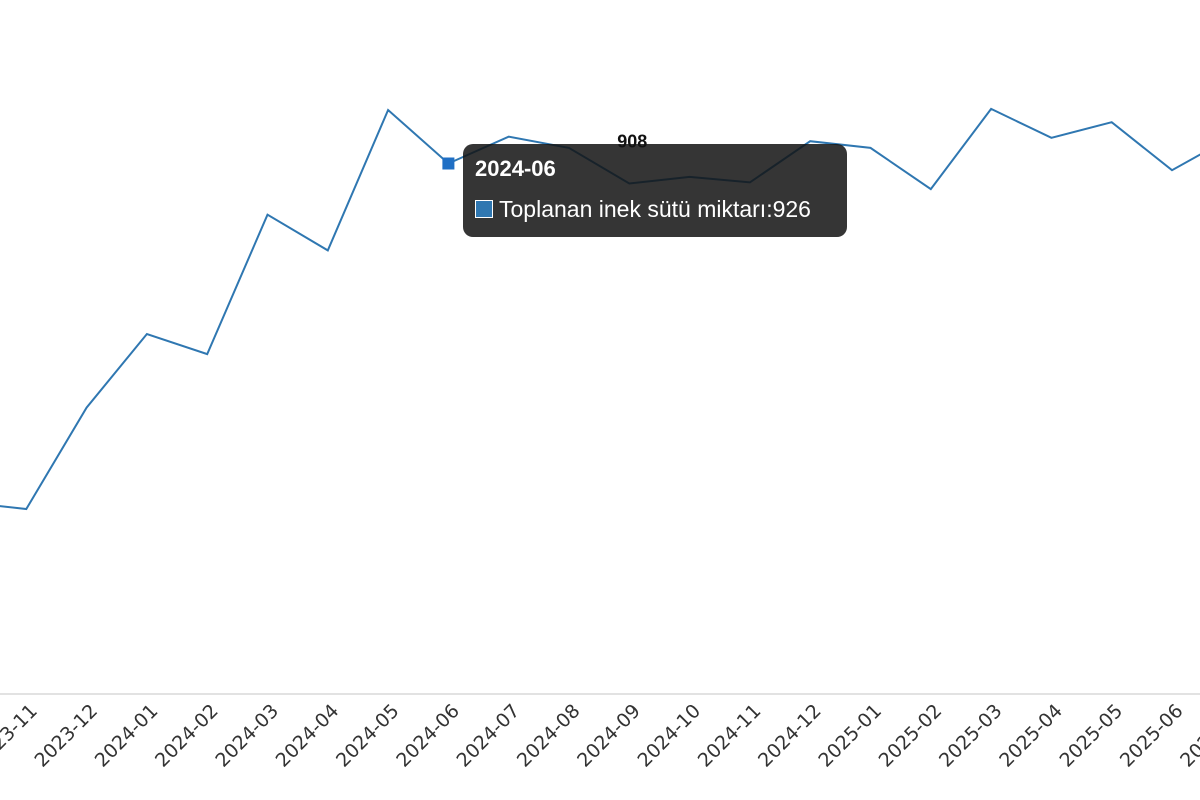 The image size is (1200, 800). I want to click on x-tick-label: 2025-03, so click(971, 736).